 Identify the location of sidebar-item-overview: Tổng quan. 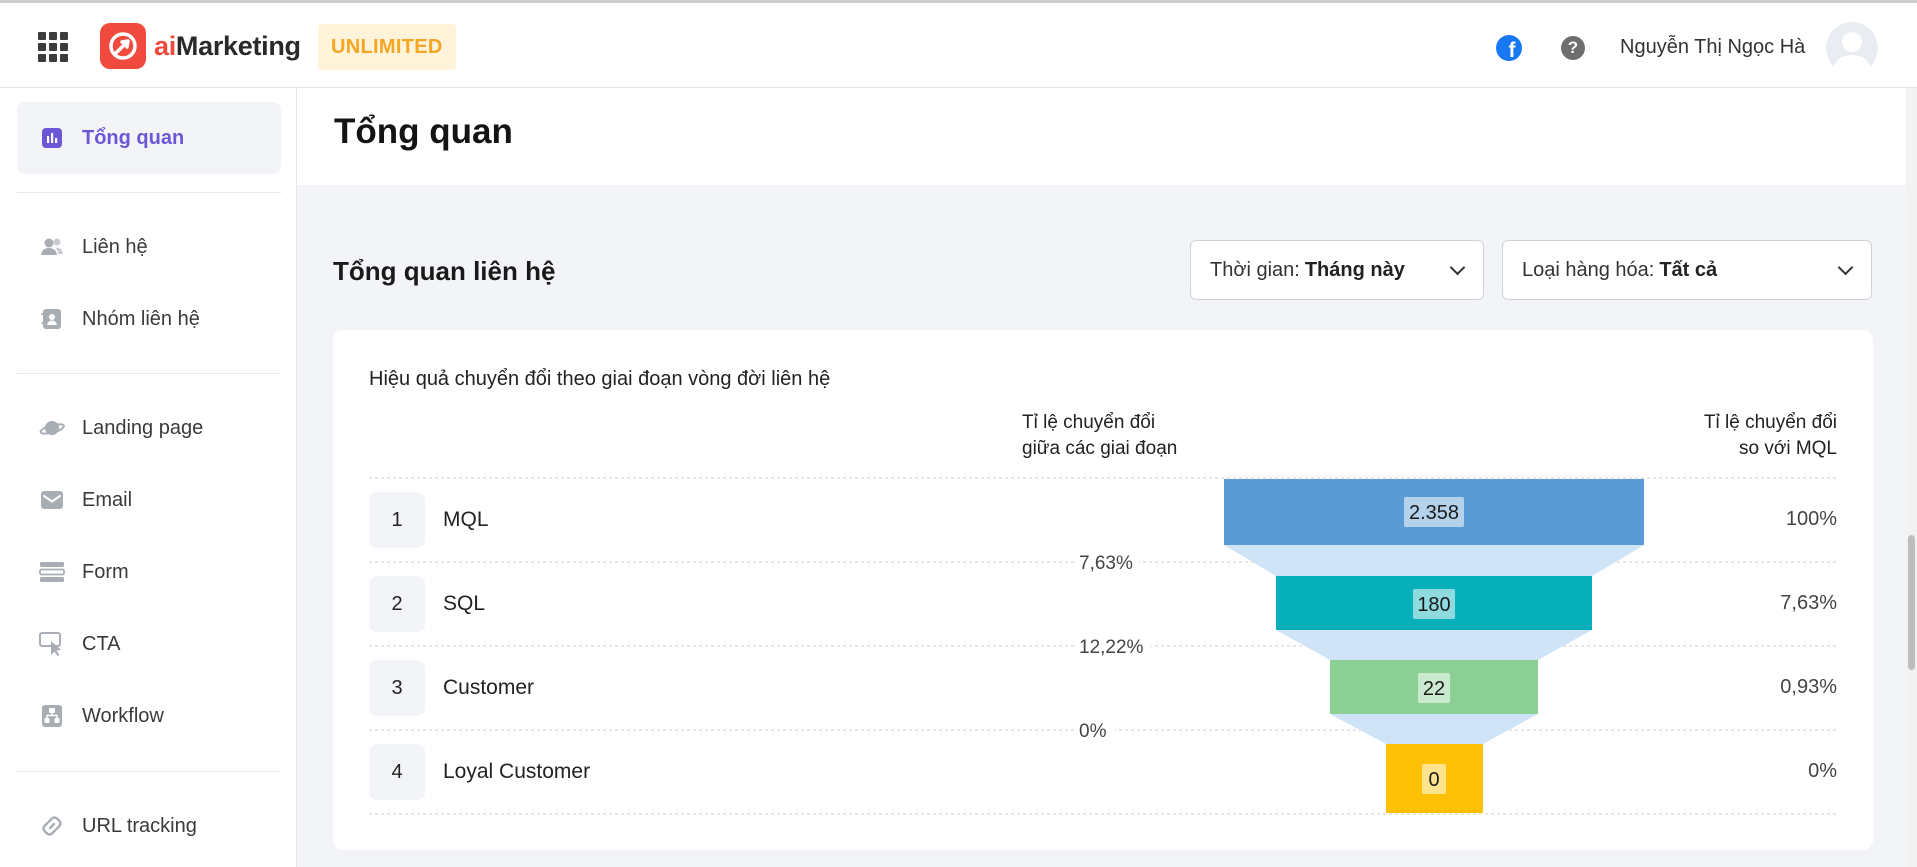
(149, 138).